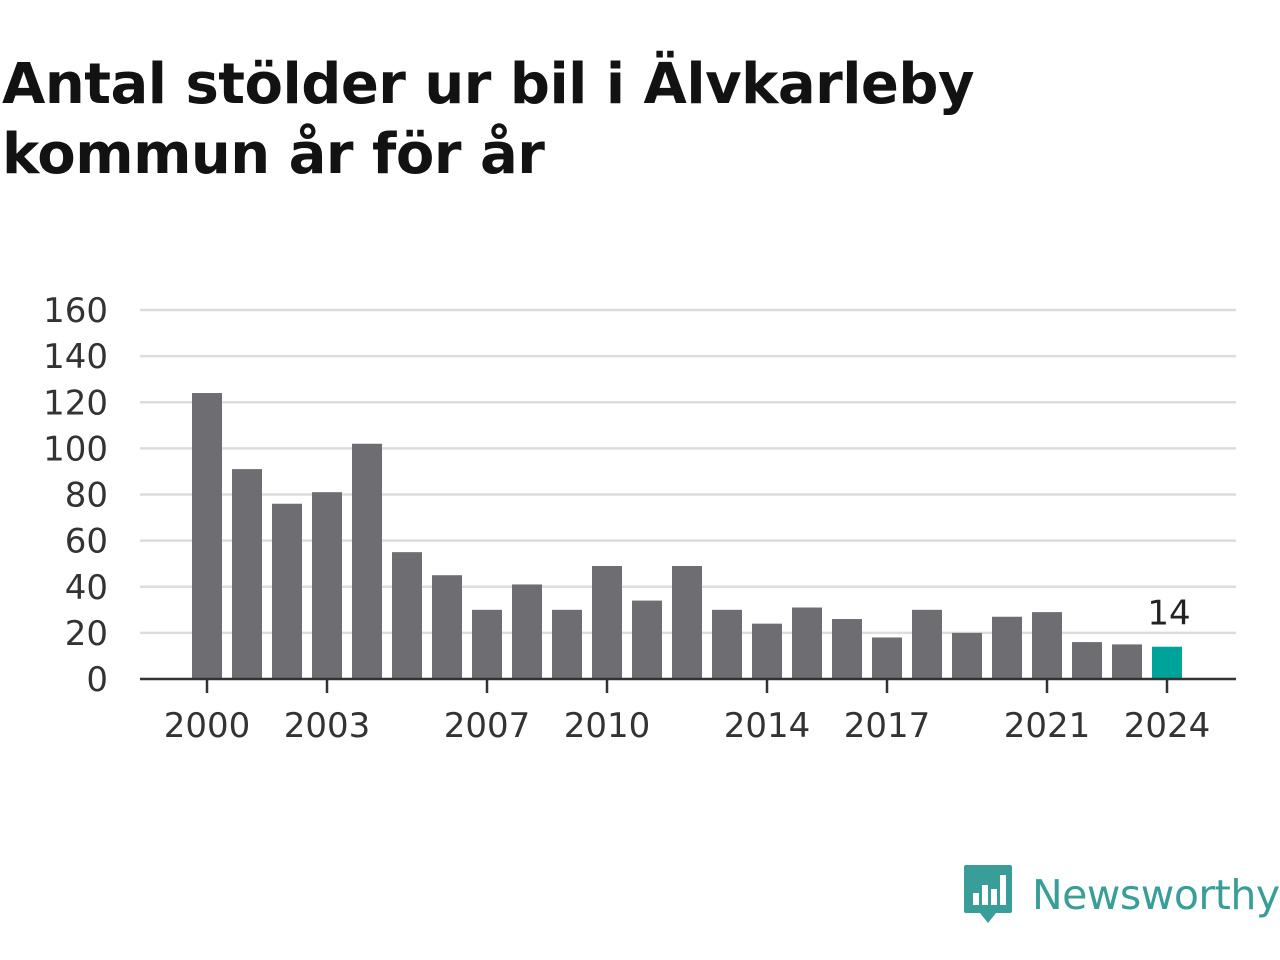  What do you see at coordinates (487, 644) in the screenshot?
I see `bar-2007` at bounding box center [487, 644].